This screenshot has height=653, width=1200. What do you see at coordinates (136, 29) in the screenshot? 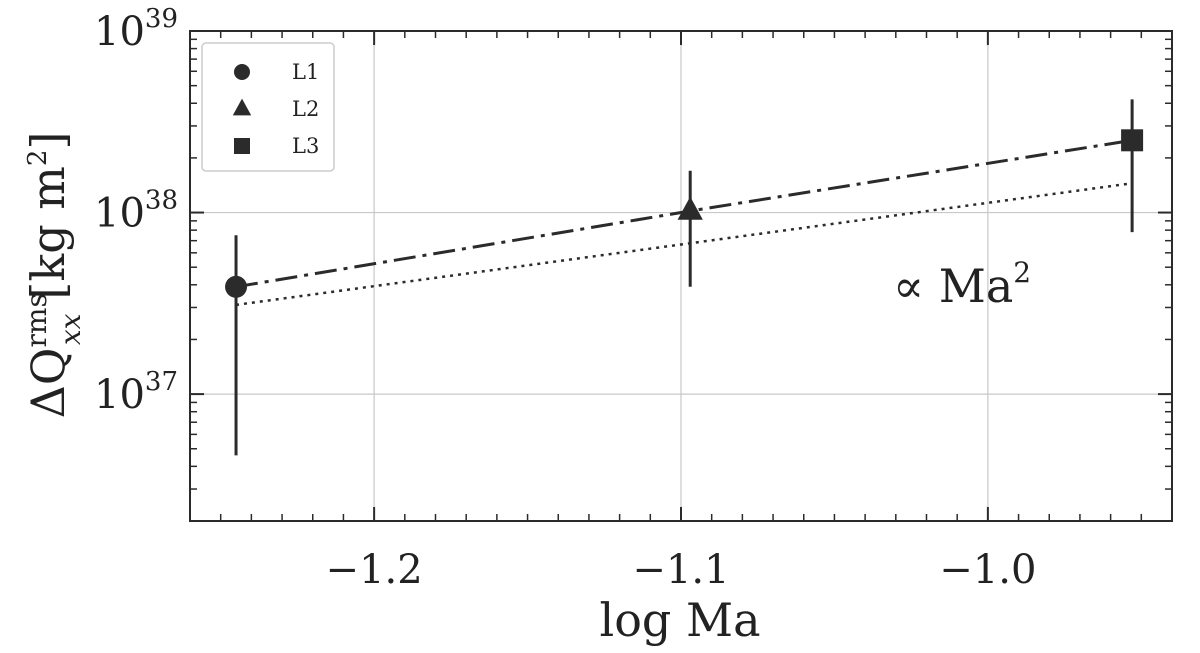
I see `y-tick-label: 1039` at bounding box center [136, 29].